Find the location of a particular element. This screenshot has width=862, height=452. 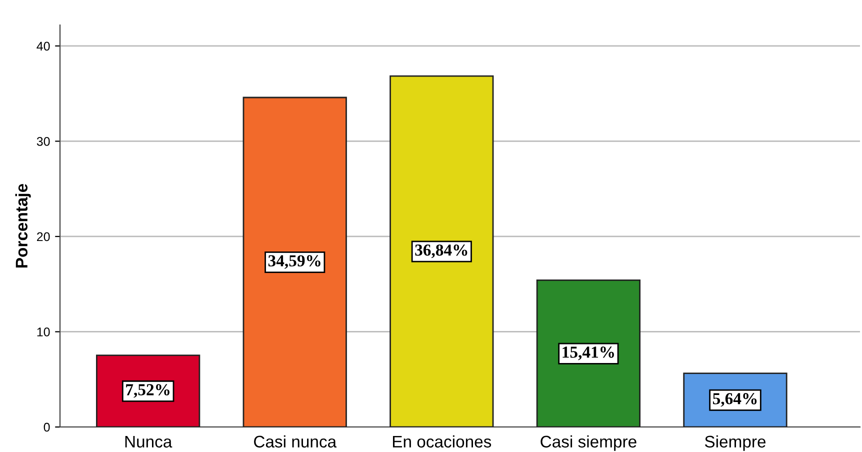

data-label: 15,41% is located at coordinates (588, 353).